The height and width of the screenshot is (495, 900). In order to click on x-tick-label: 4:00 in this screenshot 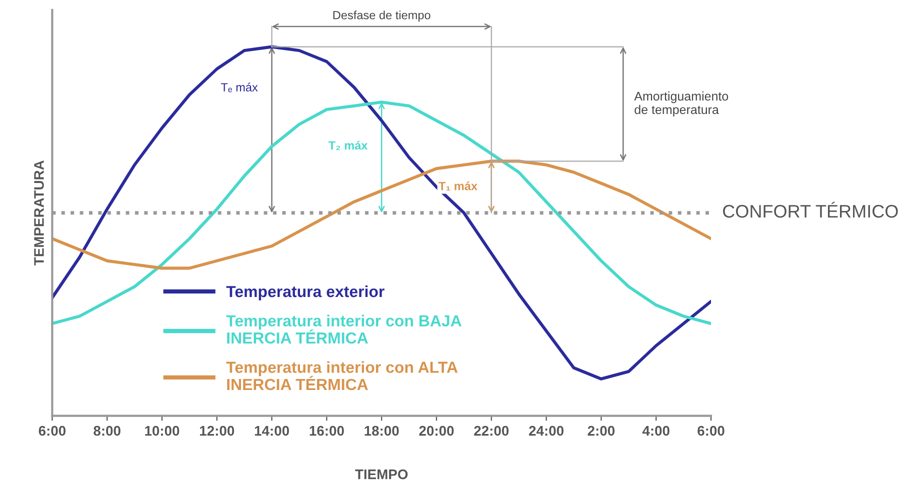, I will do `click(656, 431)`.